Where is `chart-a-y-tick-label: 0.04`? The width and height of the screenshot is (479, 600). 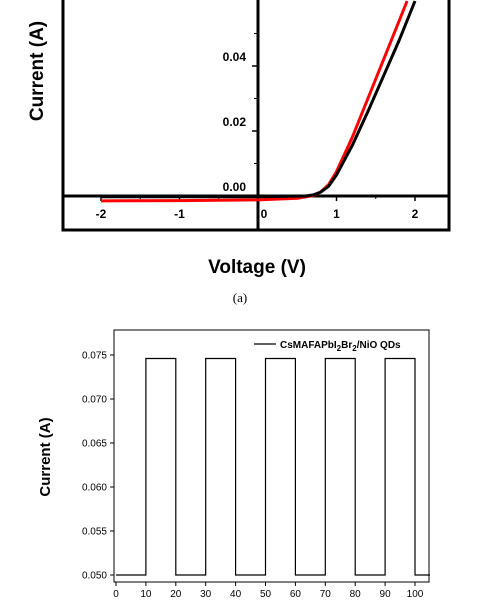 chart-a-y-tick-label: 0.04 is located at coordinates (235, 57).